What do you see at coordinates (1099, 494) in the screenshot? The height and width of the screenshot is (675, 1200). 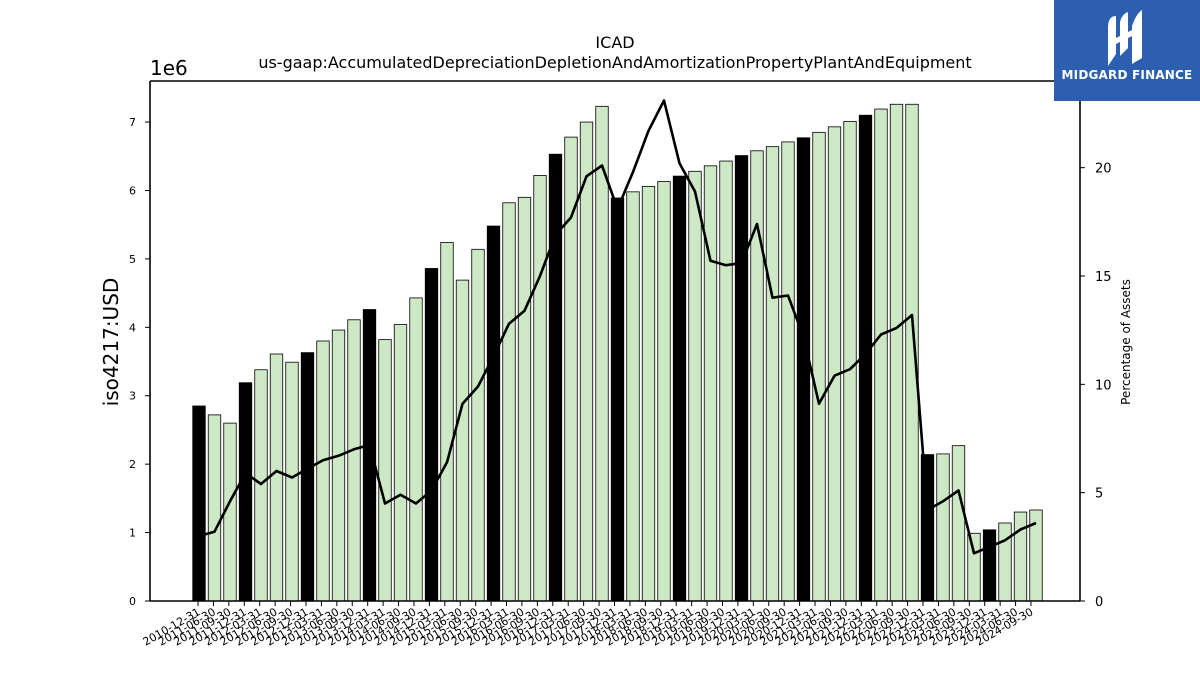 I see `y2-tick-label: 5` at bounding box center [1099, 494].